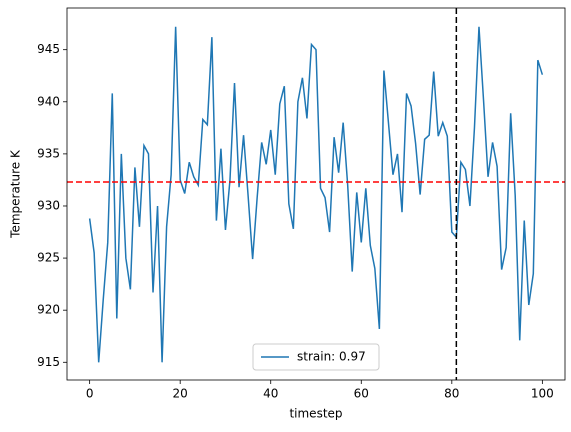 The image size is (571, 432). Describe the element at coordinates (90, 394) in the screenshot. I see `x-tick-label: 0` at that location.